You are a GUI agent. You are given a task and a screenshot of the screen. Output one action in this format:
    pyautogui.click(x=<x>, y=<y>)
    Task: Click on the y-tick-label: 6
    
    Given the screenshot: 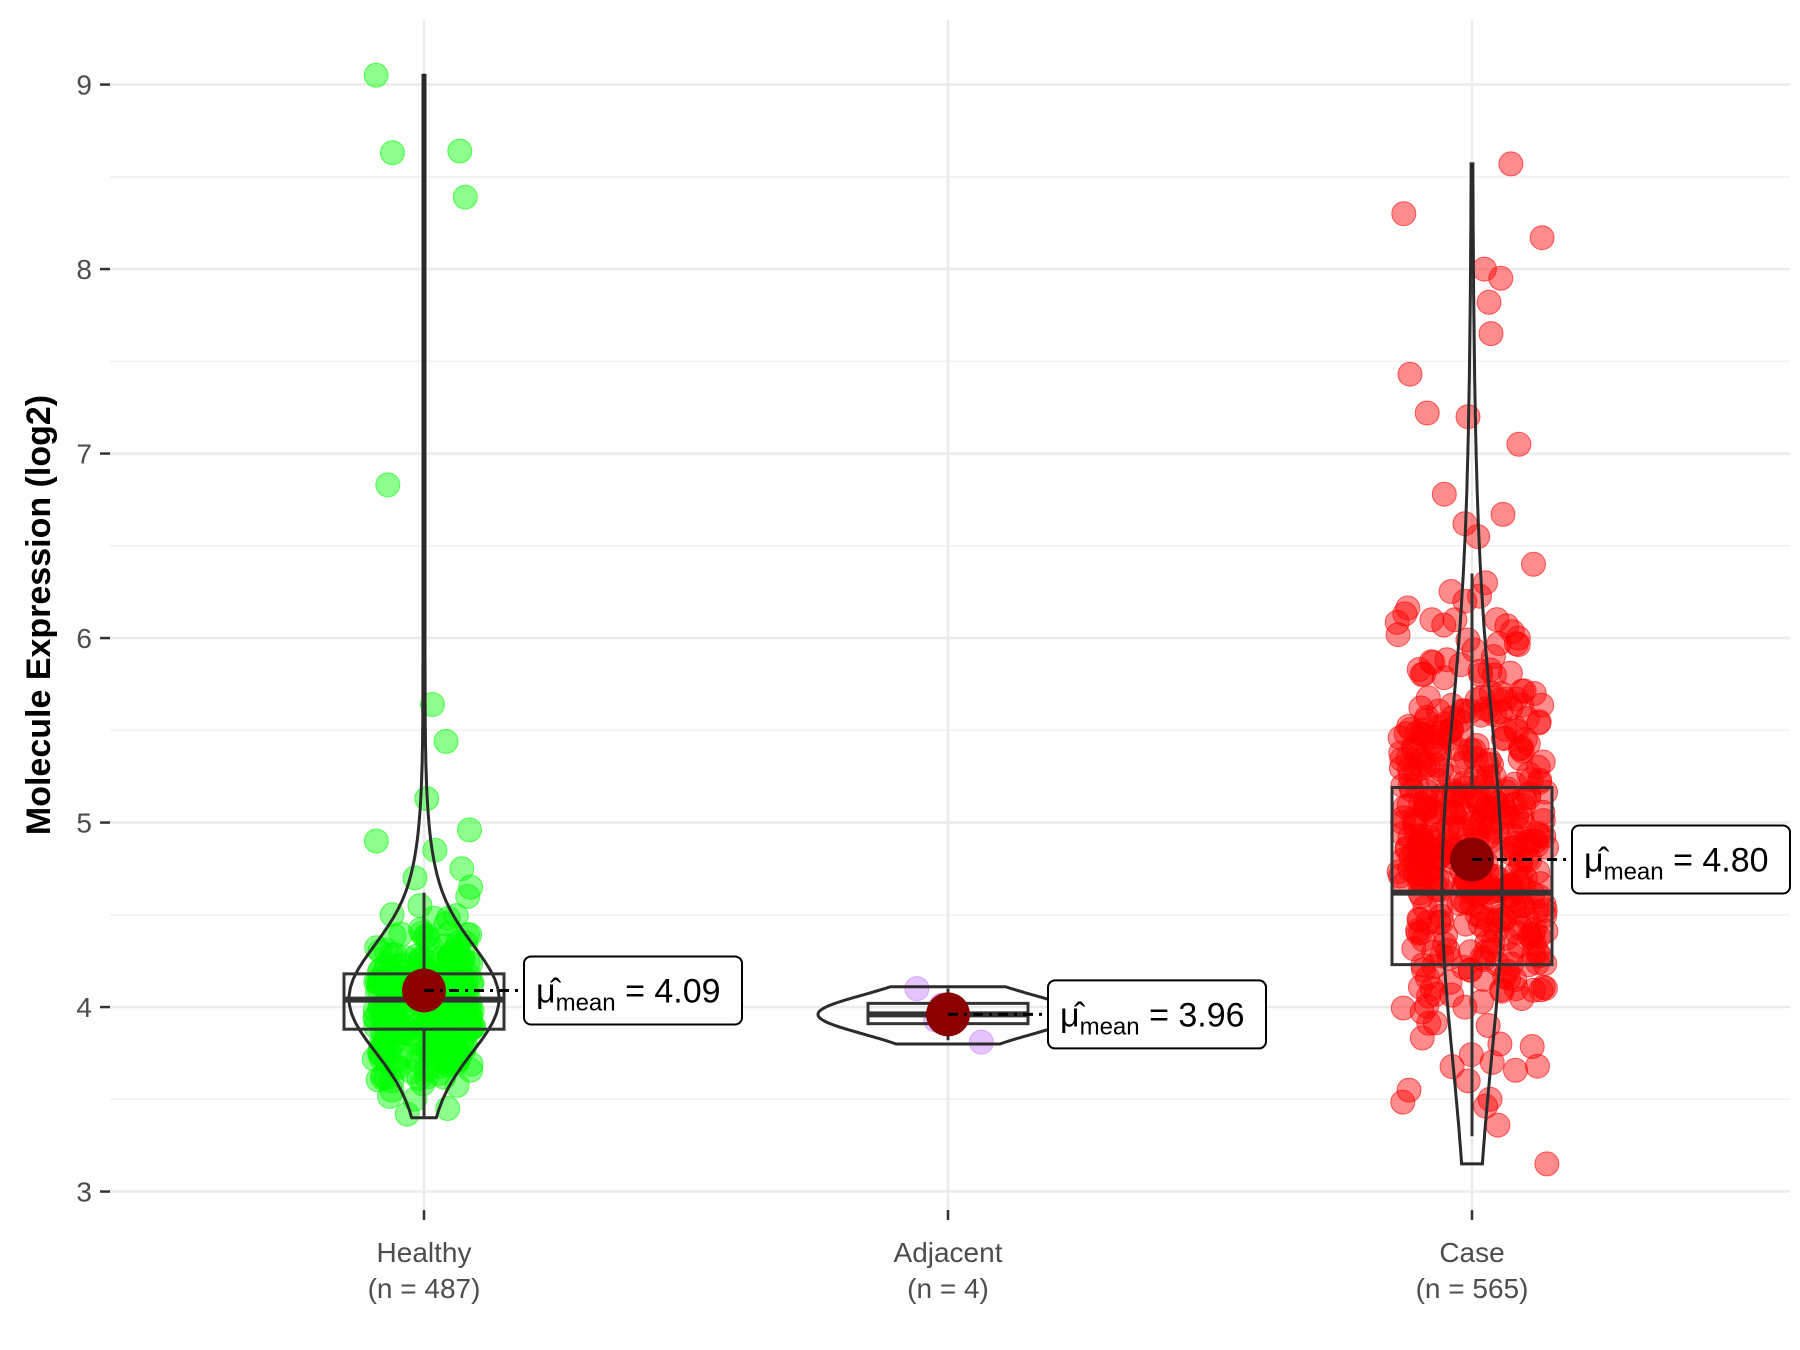 What is the action you would take?
    pyautogui.click(x=84, y=638)
    